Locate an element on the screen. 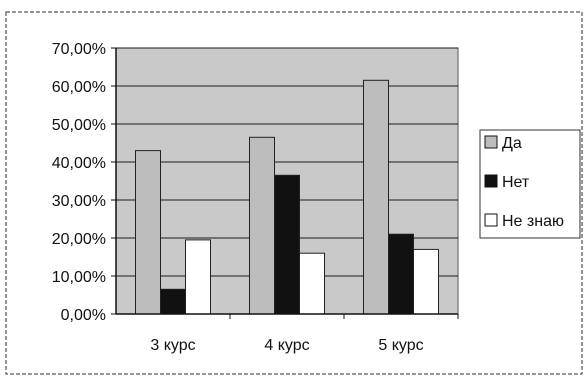  legend-label-net: Нет is located at coordinates (516, 182).